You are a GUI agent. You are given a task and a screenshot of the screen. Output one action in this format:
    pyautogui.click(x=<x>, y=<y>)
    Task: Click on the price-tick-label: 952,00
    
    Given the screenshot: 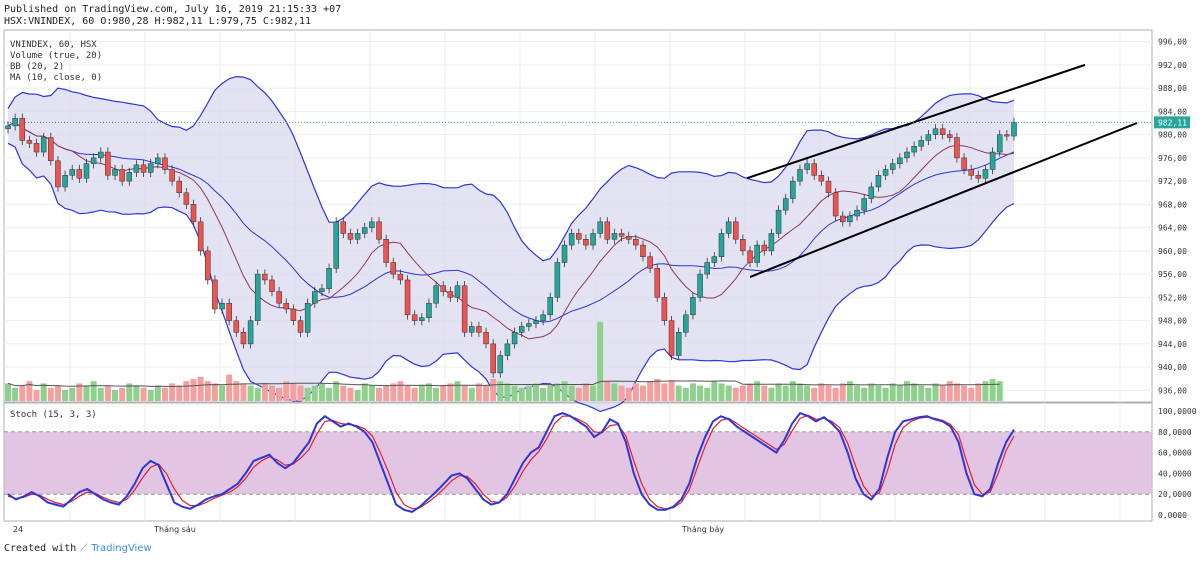 What is the action you would take?
    pyautogui.click(x=1172, y=297)
    